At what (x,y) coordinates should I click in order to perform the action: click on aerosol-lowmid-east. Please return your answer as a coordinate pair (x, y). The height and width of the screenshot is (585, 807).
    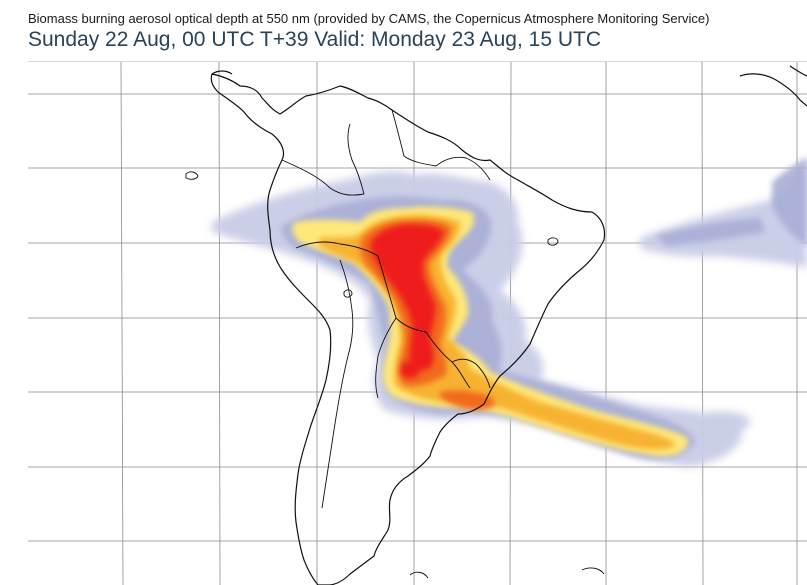
    Looking at the image, I should click on (789, 202).